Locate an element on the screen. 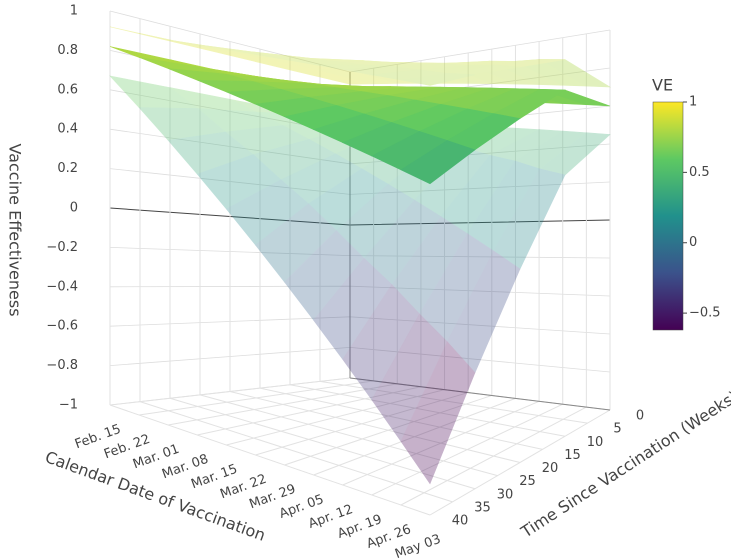 This screenshot has height=558, width=731. surface is located at coordinates (360, 57).